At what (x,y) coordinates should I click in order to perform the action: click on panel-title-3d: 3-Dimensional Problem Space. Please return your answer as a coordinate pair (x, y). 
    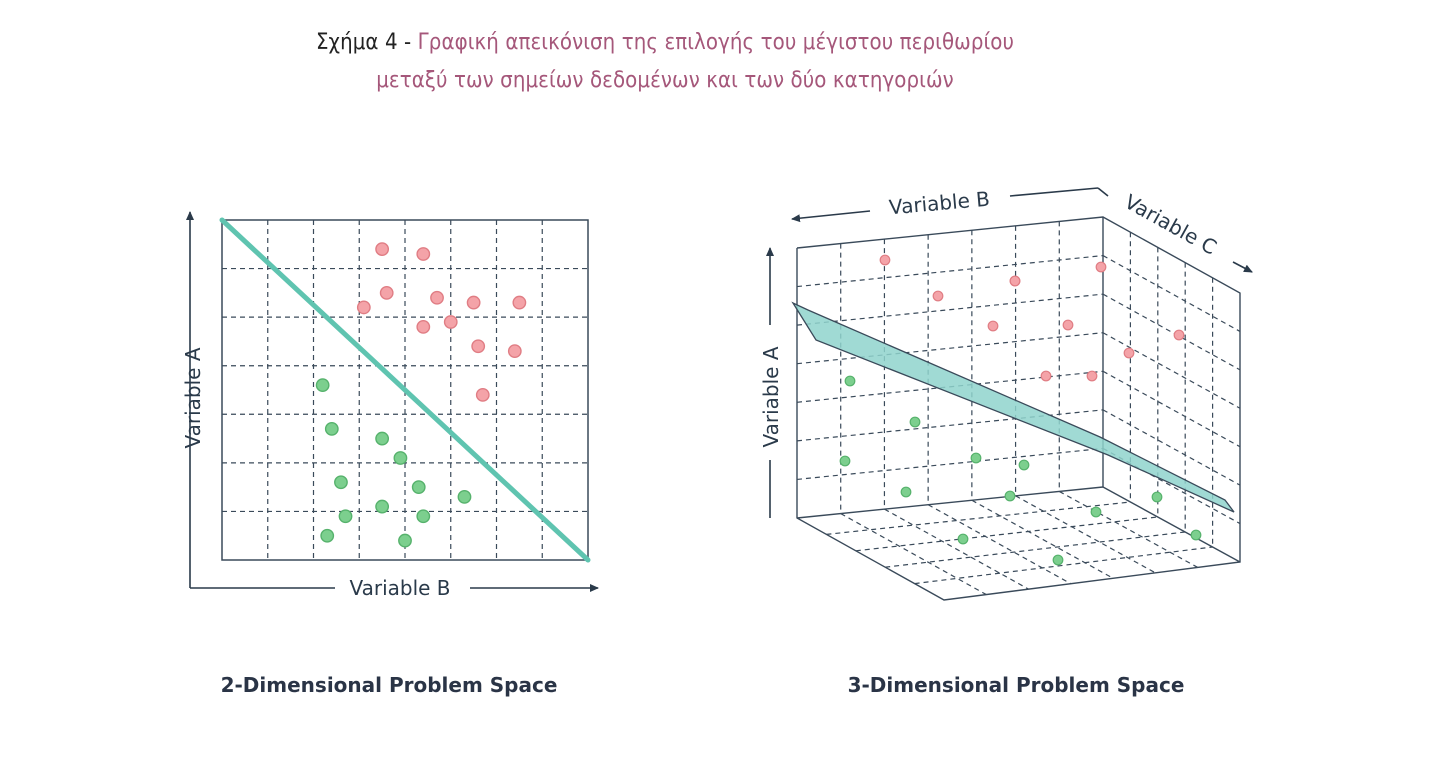
    Looking at the image, I should click on (1016, 685).